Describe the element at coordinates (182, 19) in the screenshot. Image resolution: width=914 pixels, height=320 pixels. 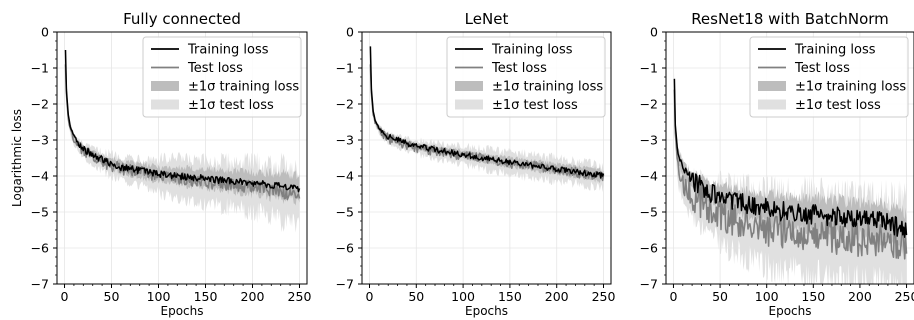
I see `chart-title: Fully connected` at that location.